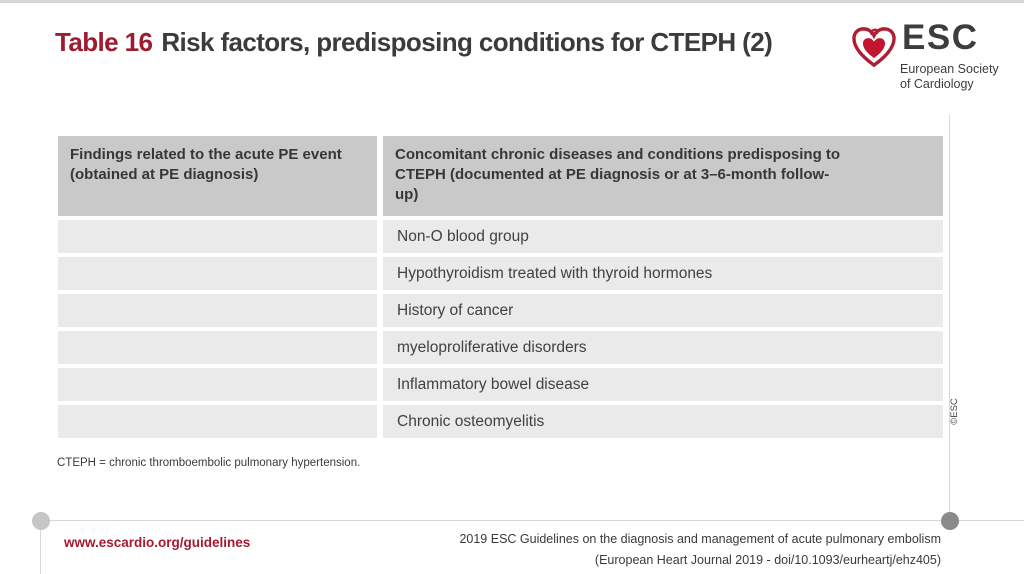 The image size is (1024, 574). Describe the element at coordinates (104, 42) in the screenshot. I see `table-number-label: Table 16` at that location.